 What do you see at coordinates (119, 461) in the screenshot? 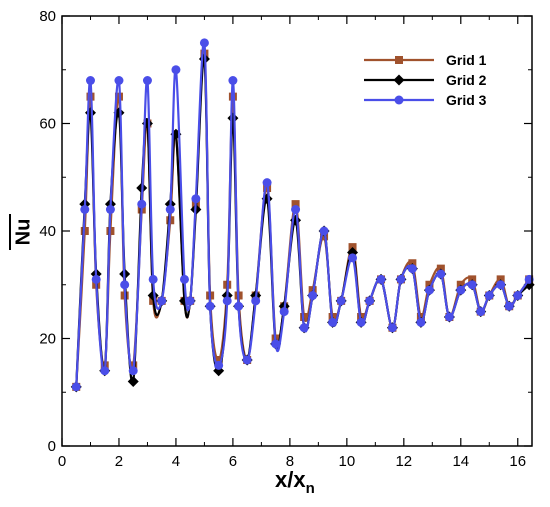
I see `x-tick-label: 2` at bounding box center [119, 461].